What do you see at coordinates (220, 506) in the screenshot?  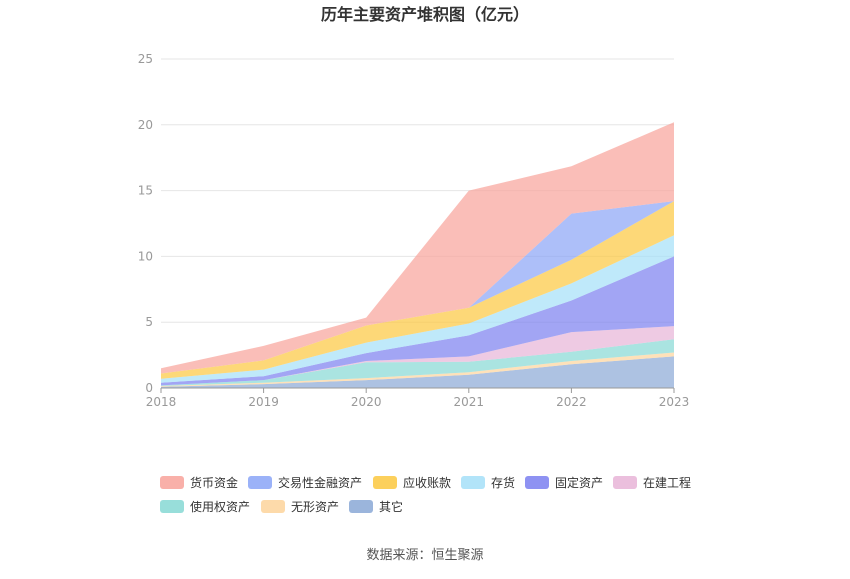 I see `legend-label: 使用权资产` at bounding box center [220, 506].